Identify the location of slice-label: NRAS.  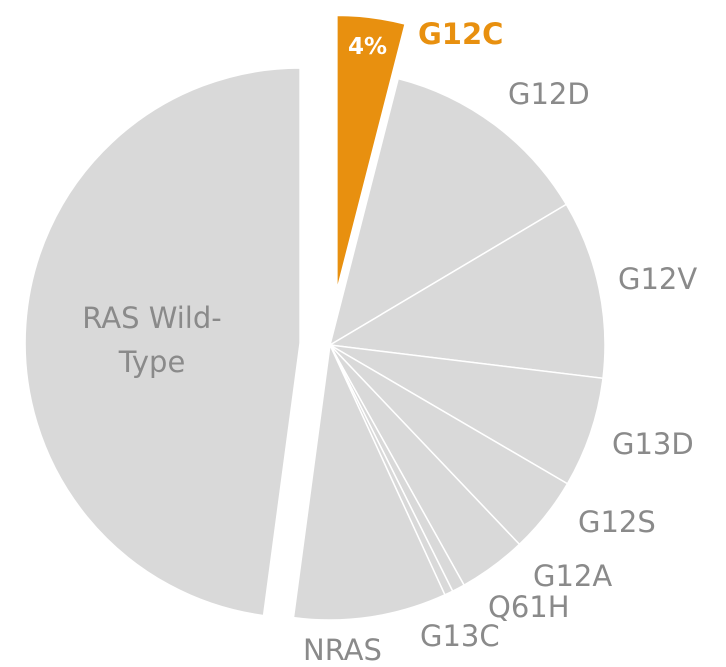
(342, 650).